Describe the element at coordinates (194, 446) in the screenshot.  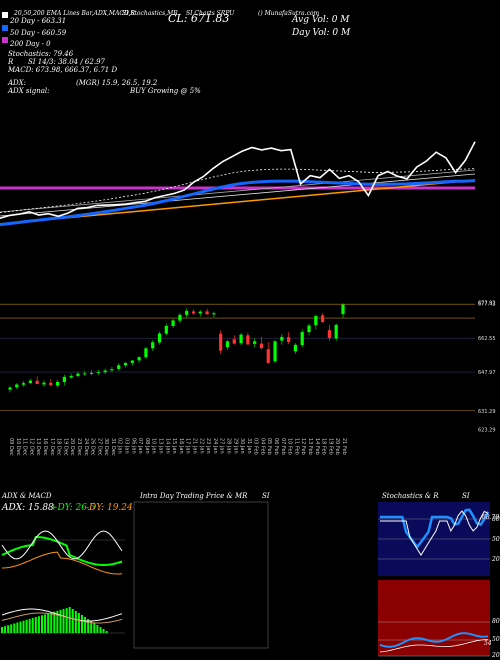
I see `x-tick-label: 21 Jan` at that location.